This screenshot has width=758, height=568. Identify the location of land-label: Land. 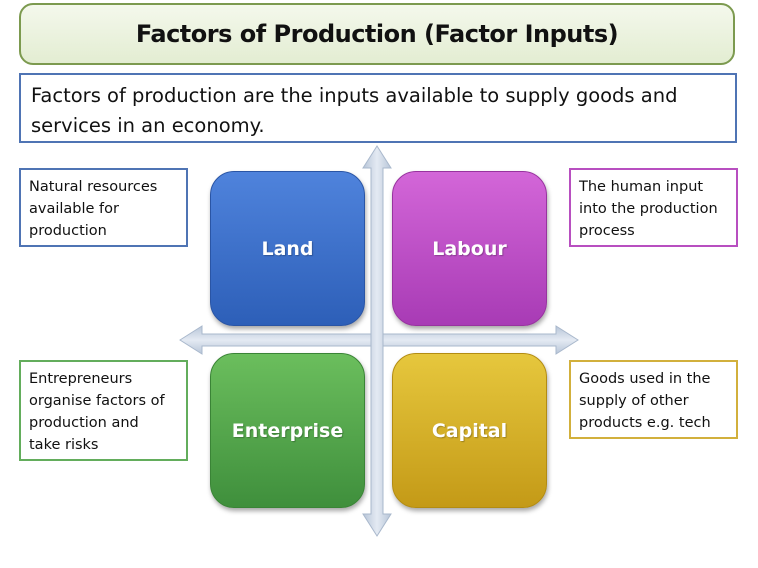
(287, 248).